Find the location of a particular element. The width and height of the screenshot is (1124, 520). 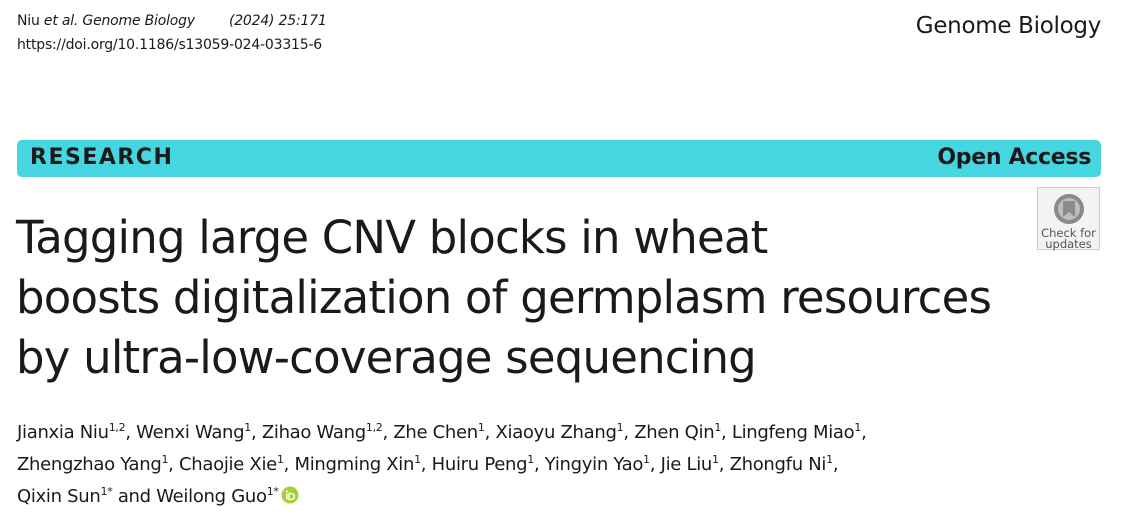

badge-line: updates is located at coordinates (1068, 244).